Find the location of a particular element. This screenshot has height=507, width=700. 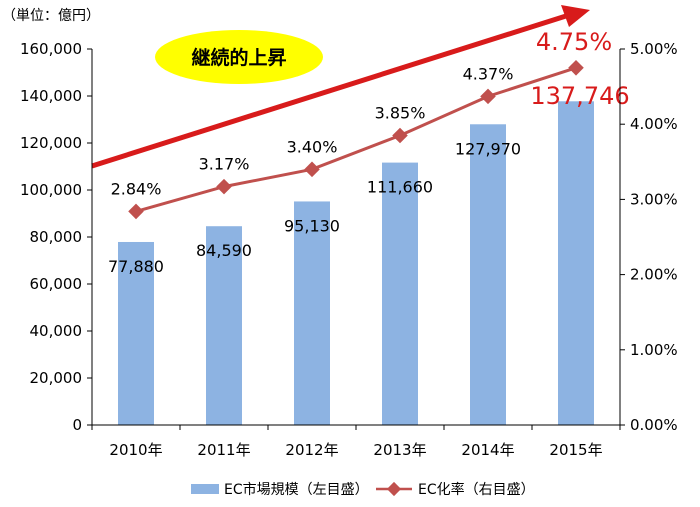

right-tick-label: 2.00% is located at coordinates (654, 275).